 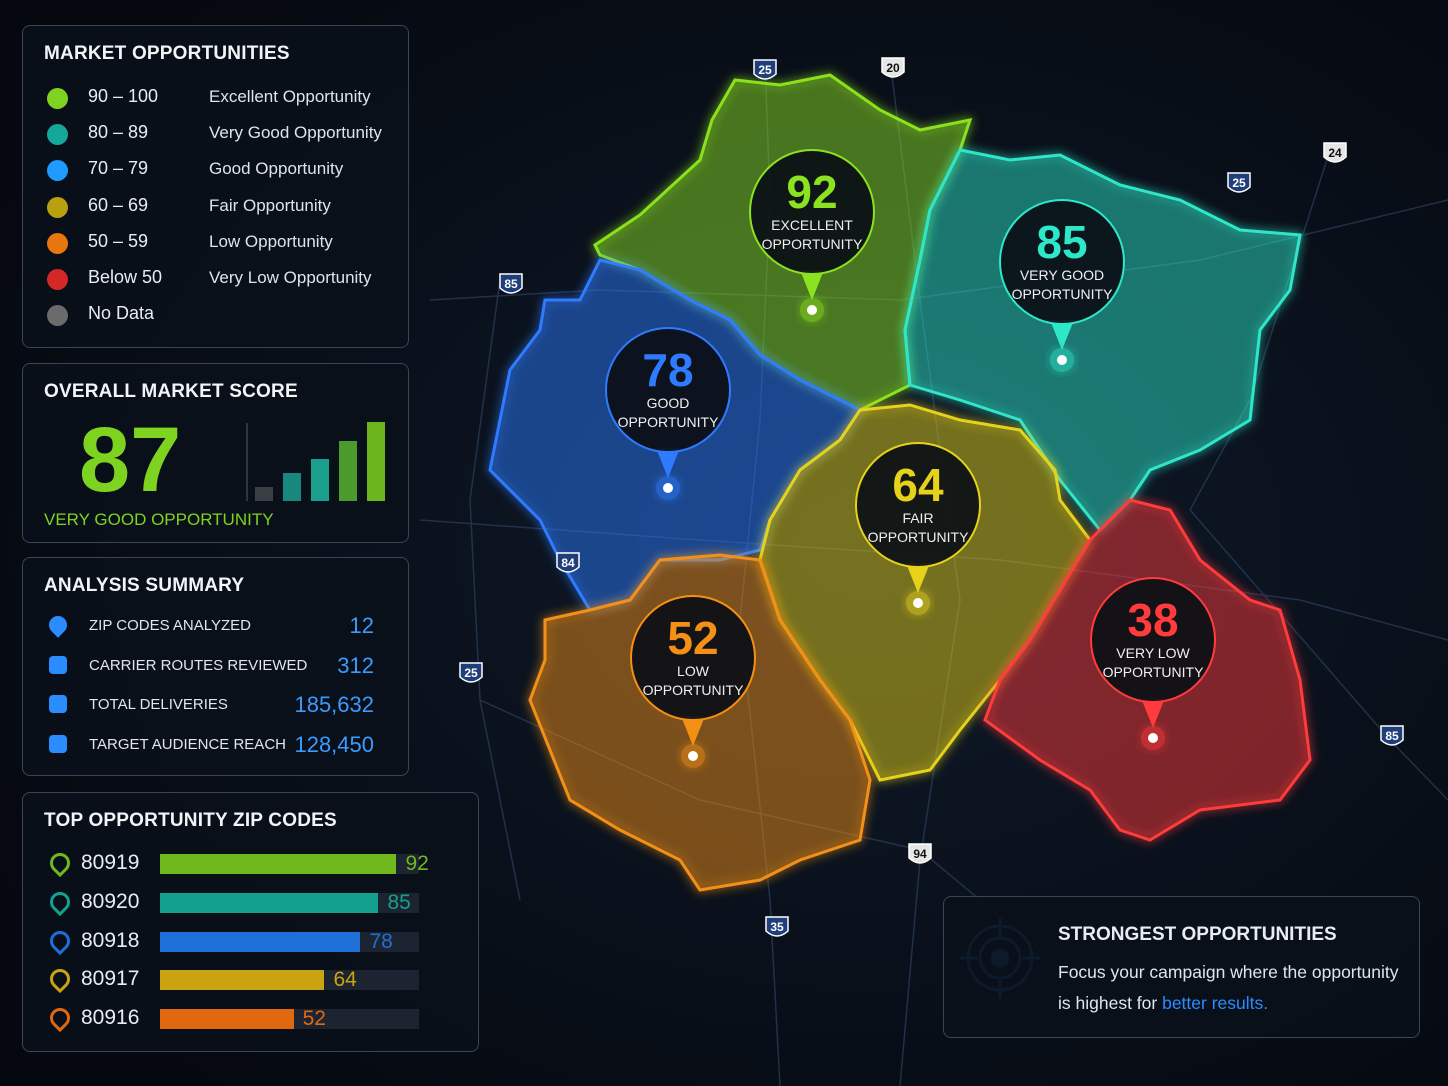 I want to click on region-area, so click(x=925, y=592).